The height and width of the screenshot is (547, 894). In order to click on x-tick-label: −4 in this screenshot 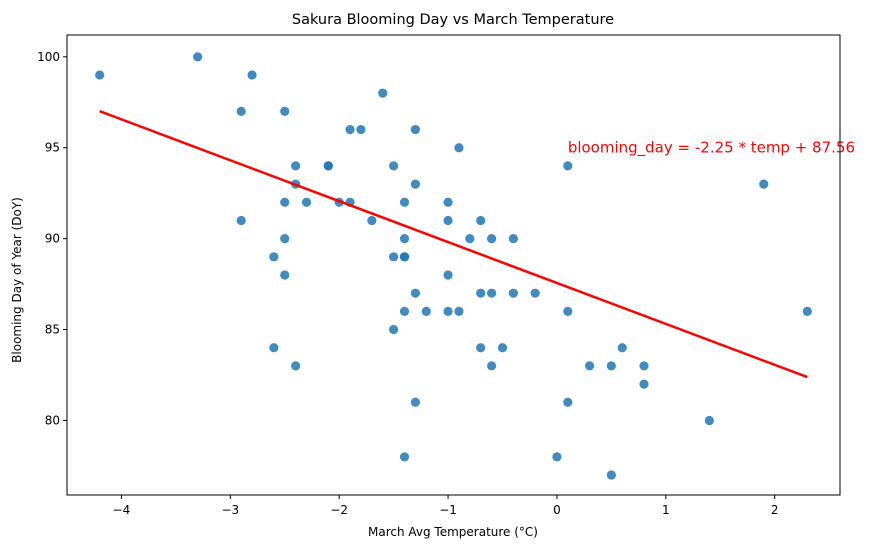, I will do `click(122, 510)`.